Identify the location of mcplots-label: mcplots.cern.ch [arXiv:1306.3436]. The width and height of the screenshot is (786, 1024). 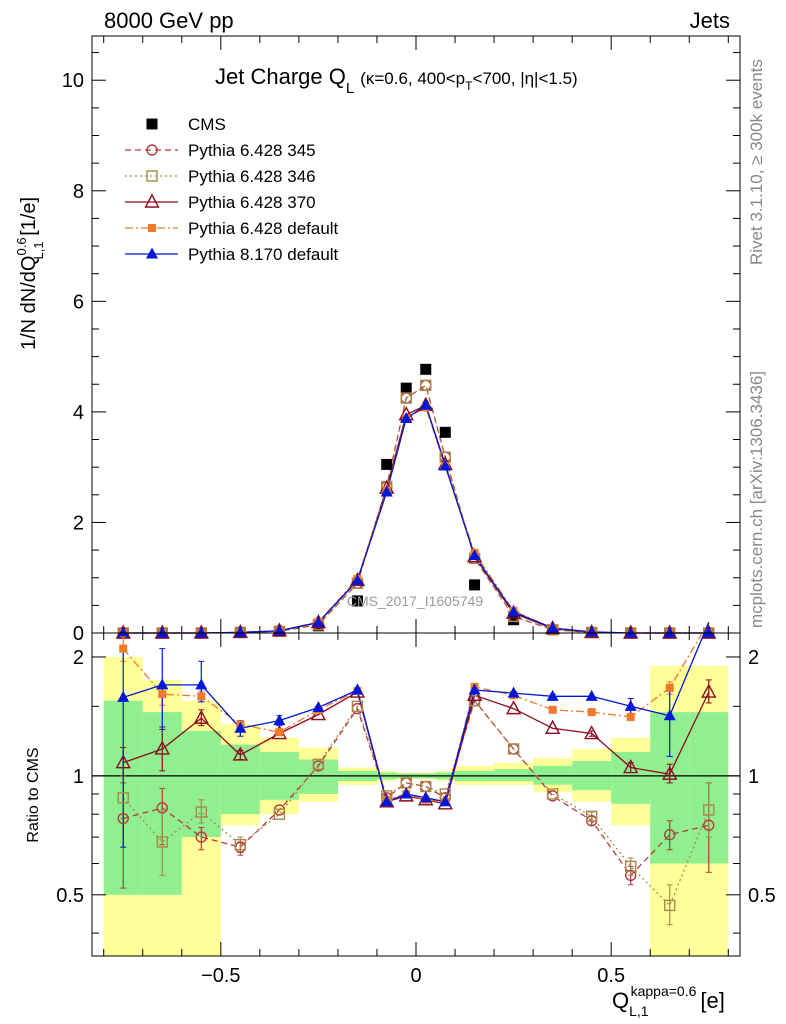
(756, 499).